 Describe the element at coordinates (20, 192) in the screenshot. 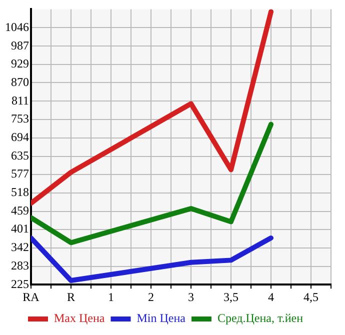

I see `y-tick-label: 518` at that location.